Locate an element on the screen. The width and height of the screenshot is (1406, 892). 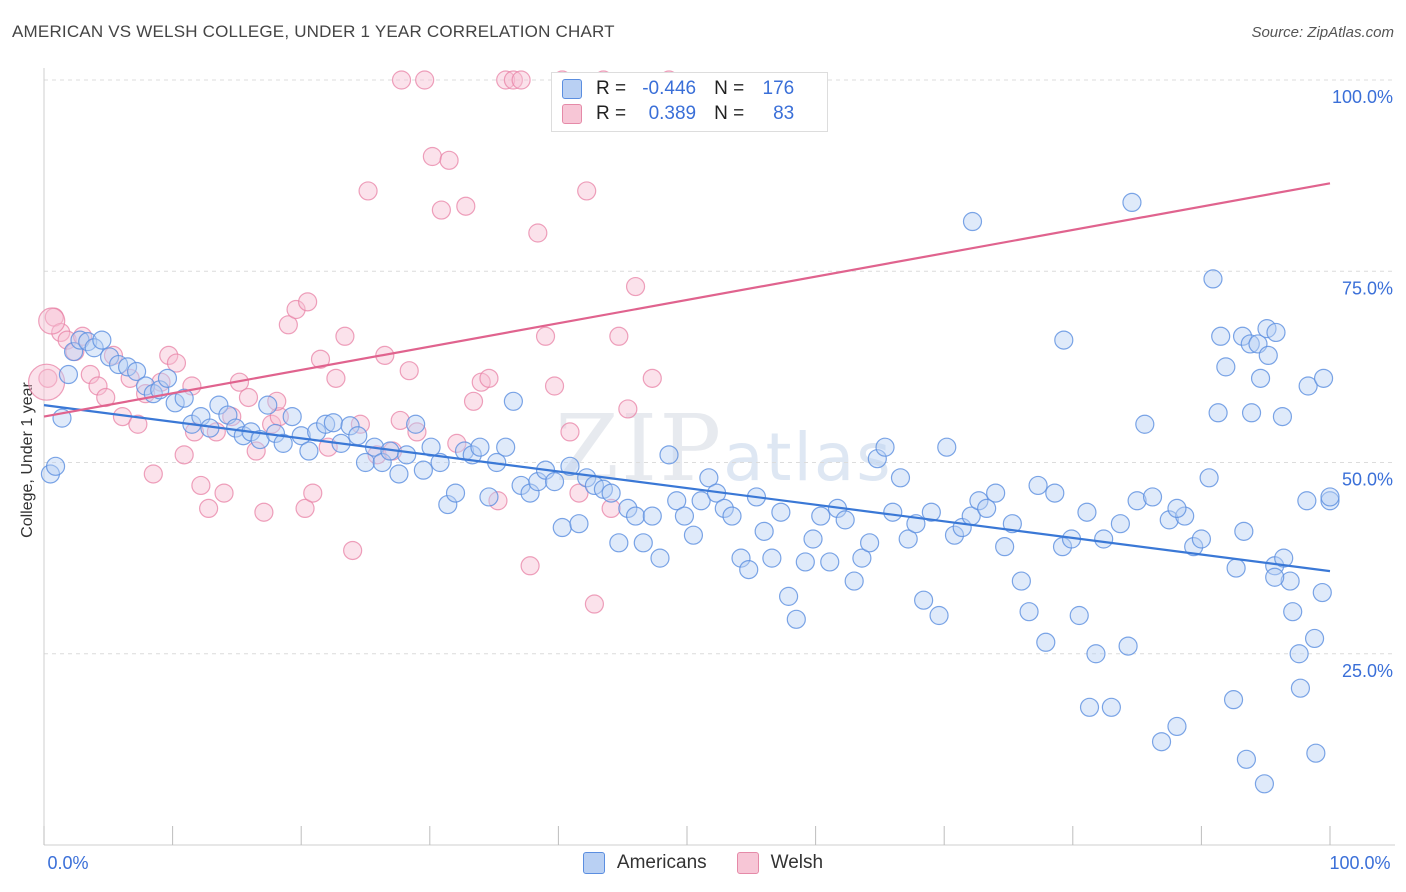
legend-n-value: 83 is located at coordinates (784, 113).